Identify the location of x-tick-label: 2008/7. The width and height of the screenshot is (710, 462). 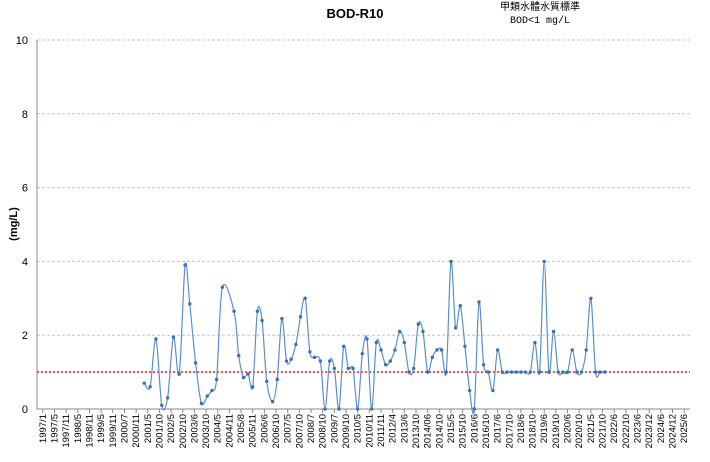
(311, 428).